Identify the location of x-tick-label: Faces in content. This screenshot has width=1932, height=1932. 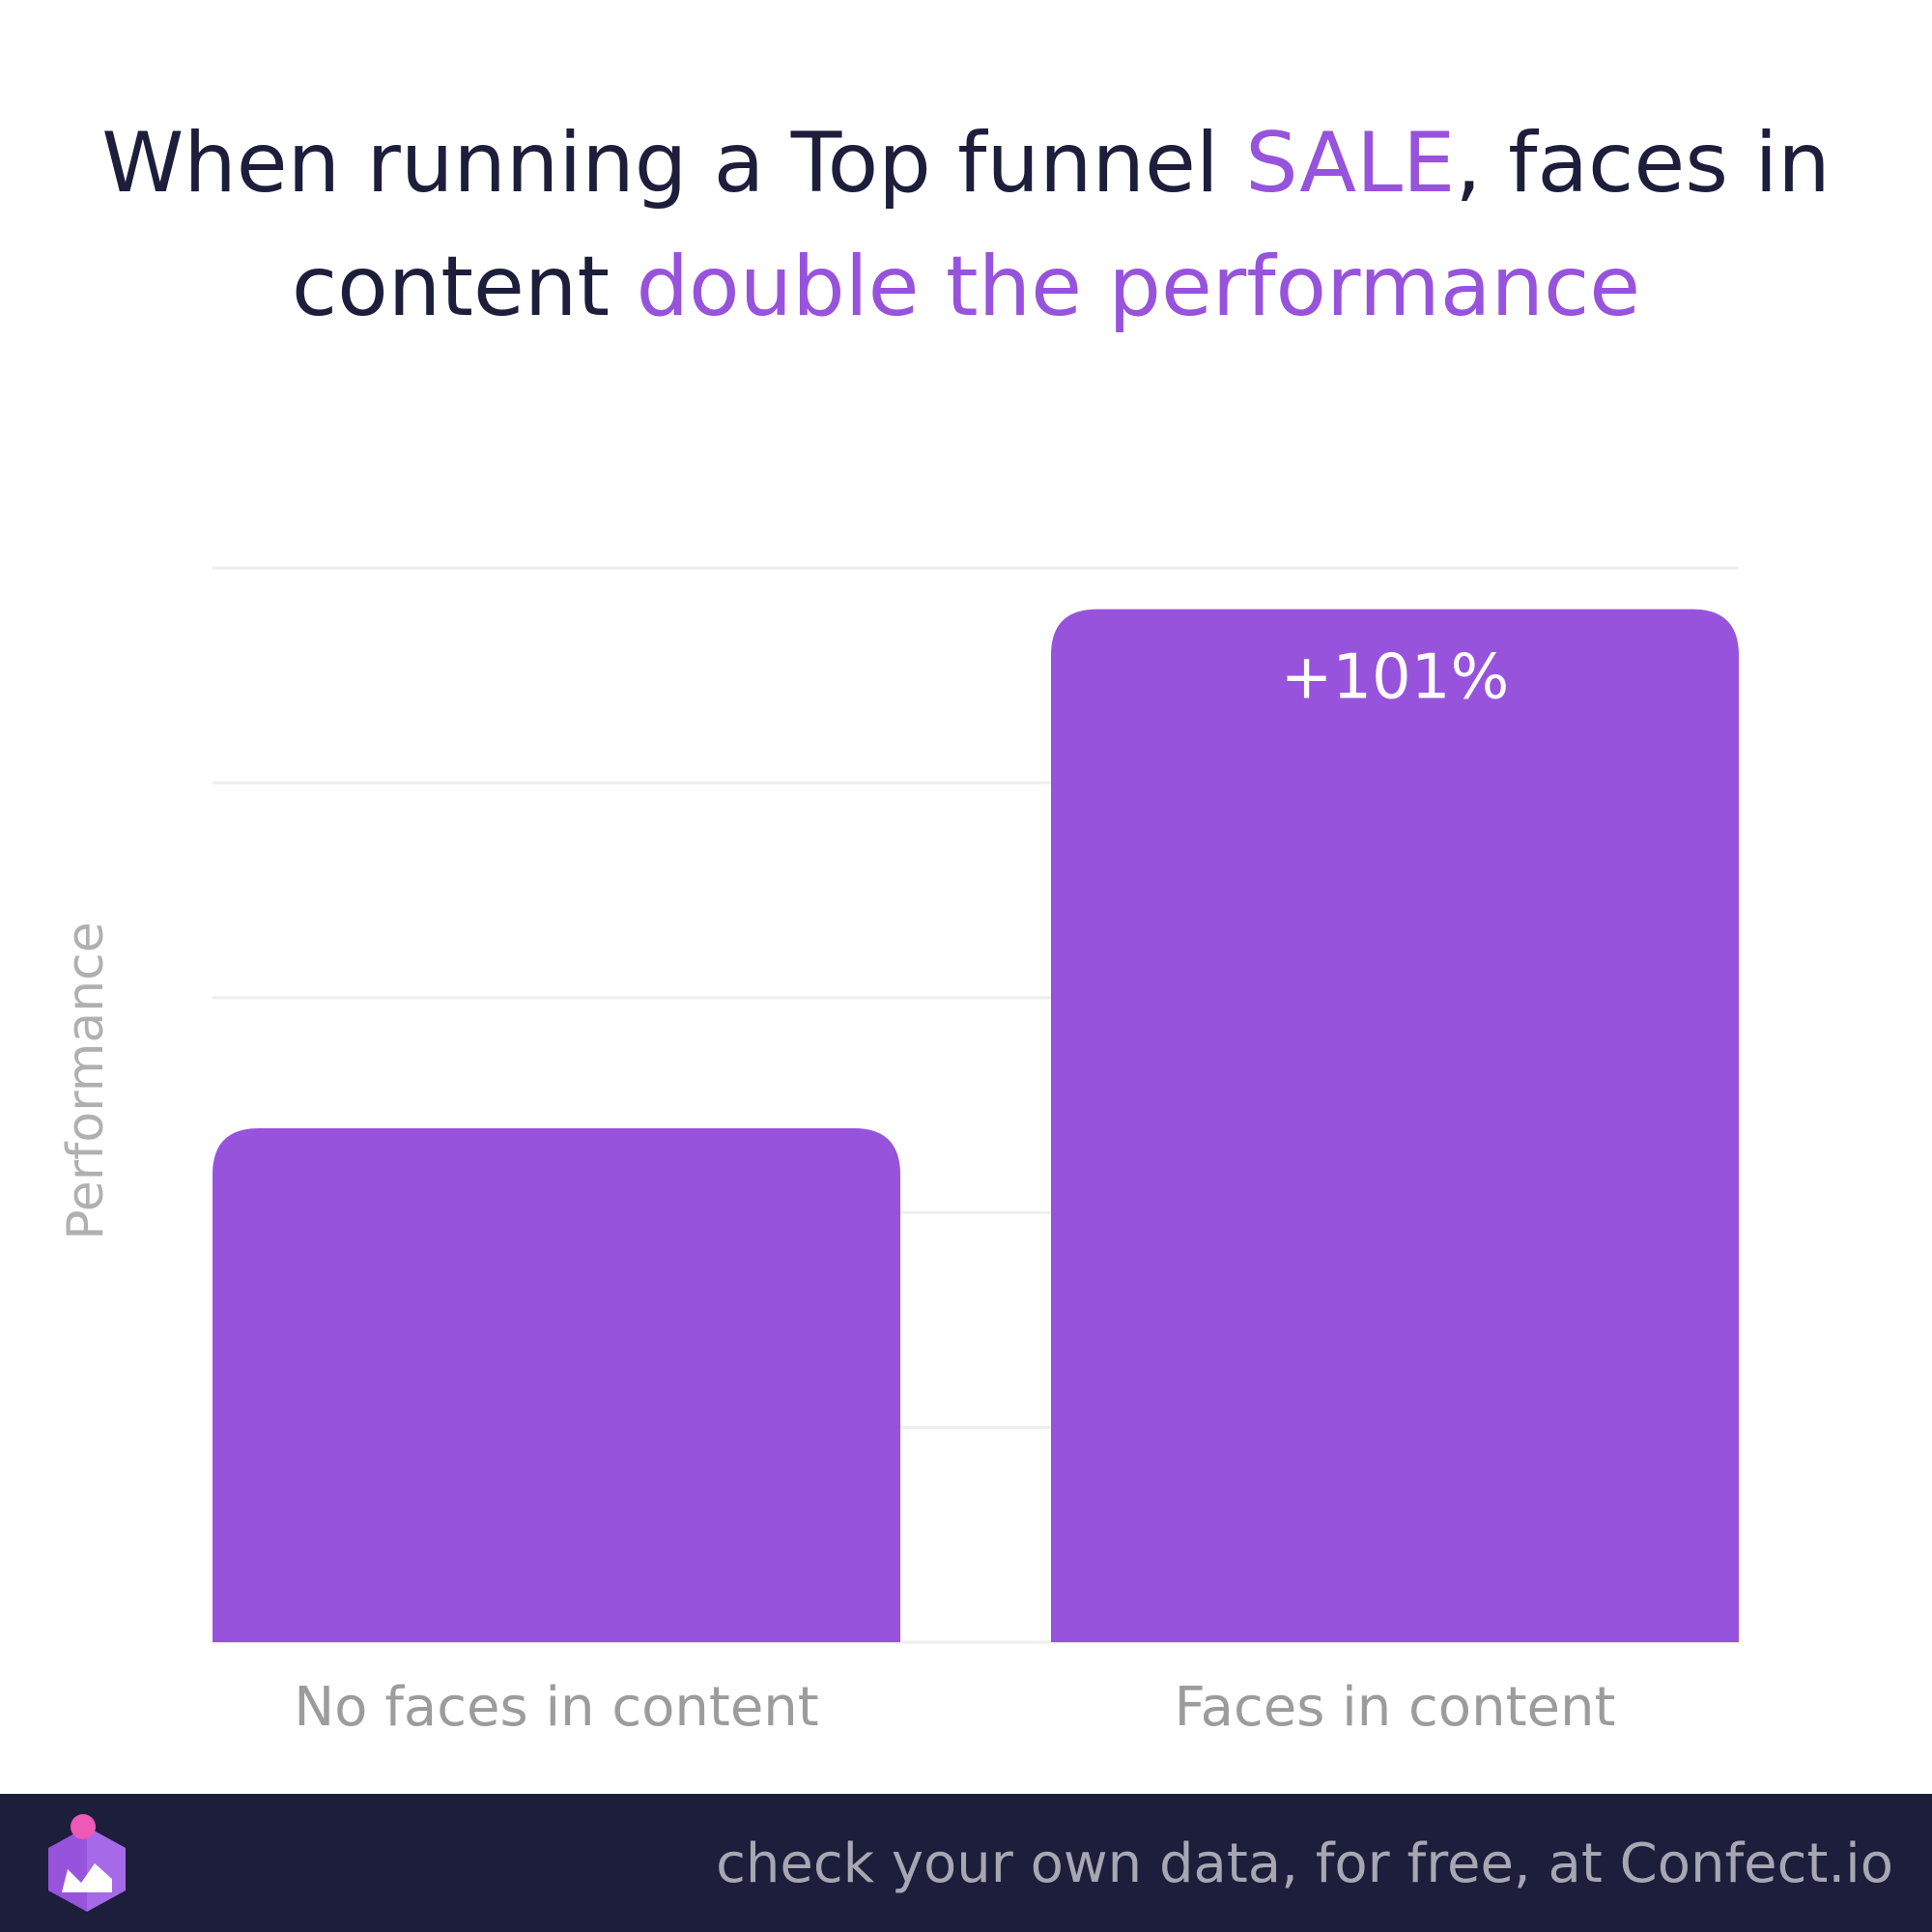
(1395, 1707).